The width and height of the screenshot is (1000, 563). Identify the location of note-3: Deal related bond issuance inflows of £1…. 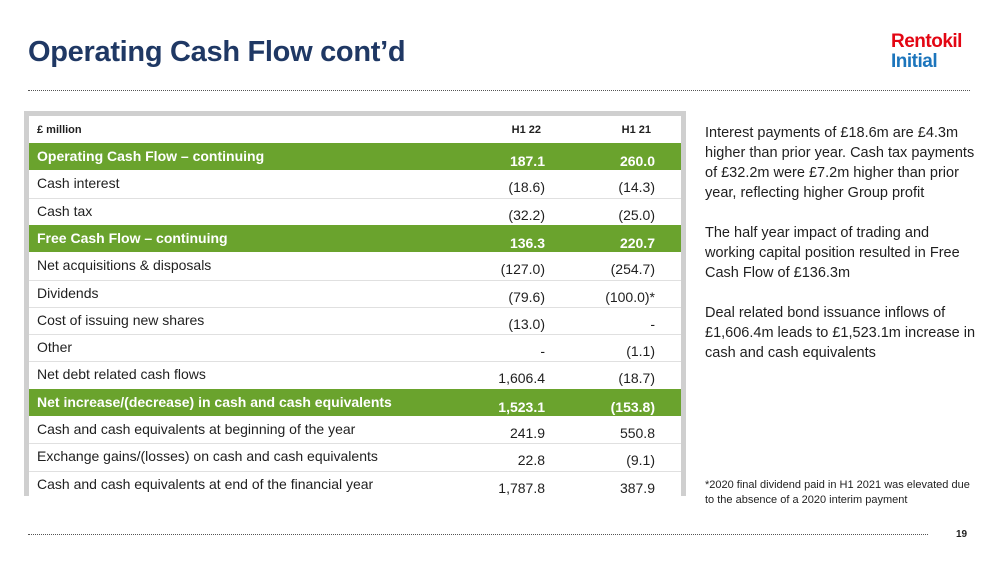
(840, 333).